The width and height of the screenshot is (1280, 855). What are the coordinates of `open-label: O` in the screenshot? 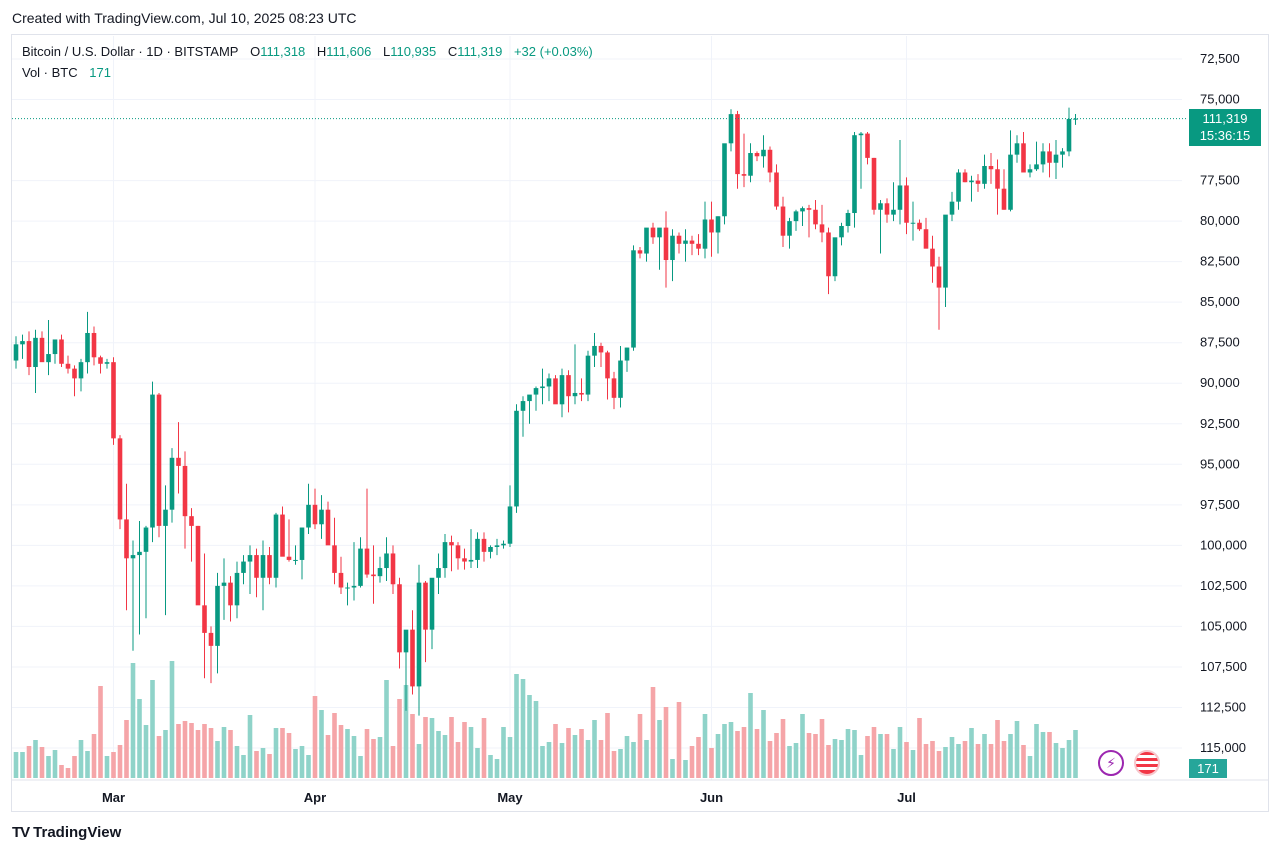 It's located at (255, 51).